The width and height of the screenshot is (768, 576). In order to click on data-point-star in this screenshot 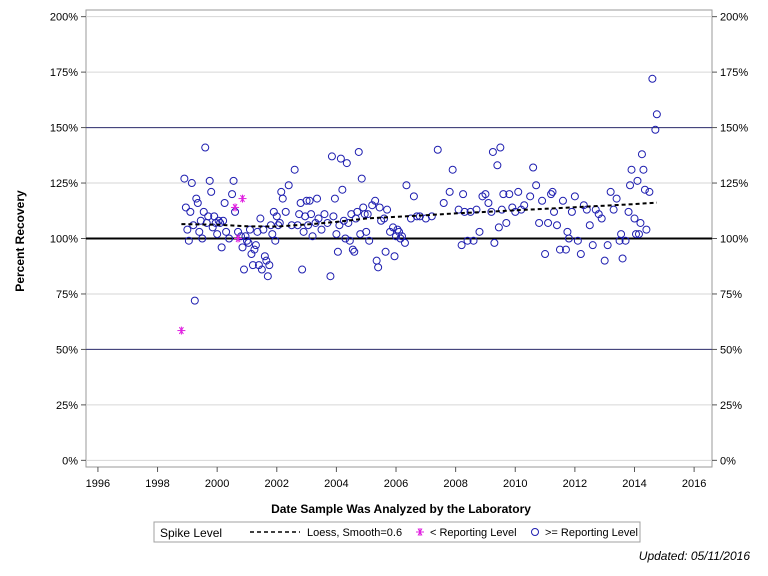, I will do `click(238, 238)`.